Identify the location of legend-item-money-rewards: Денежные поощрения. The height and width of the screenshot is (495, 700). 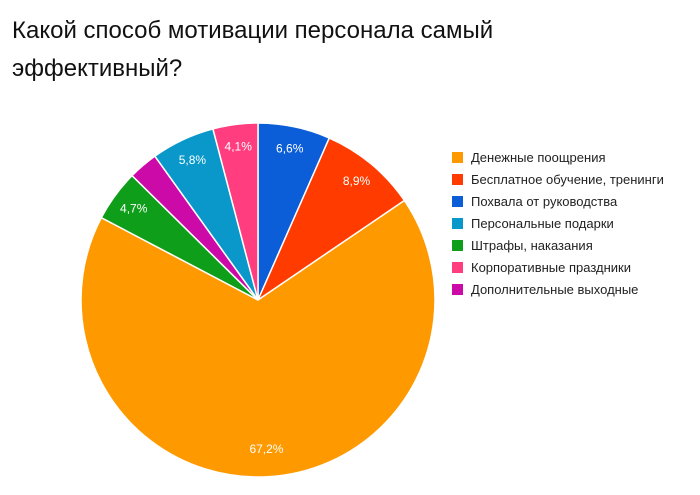
(572, 157).